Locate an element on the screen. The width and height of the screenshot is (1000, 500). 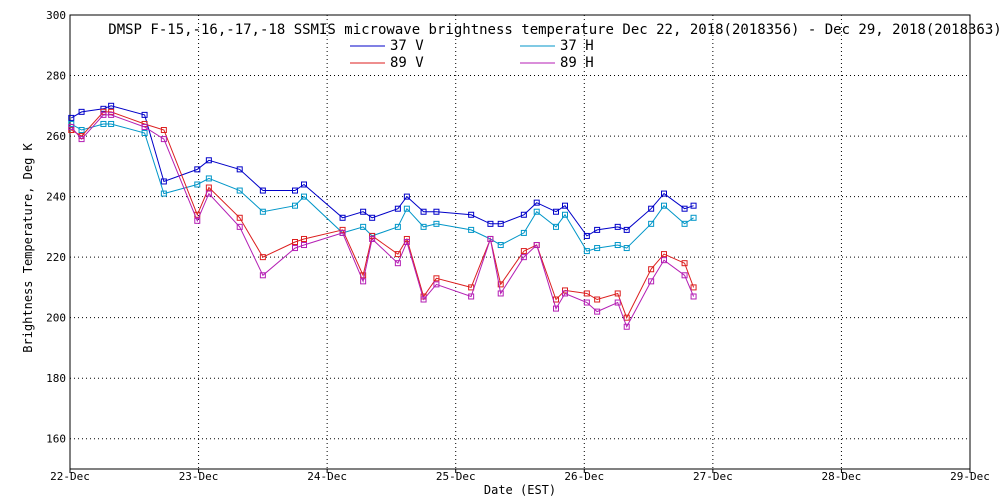
x-tick-label: 28-Dec is located at coordinates (842, 476).